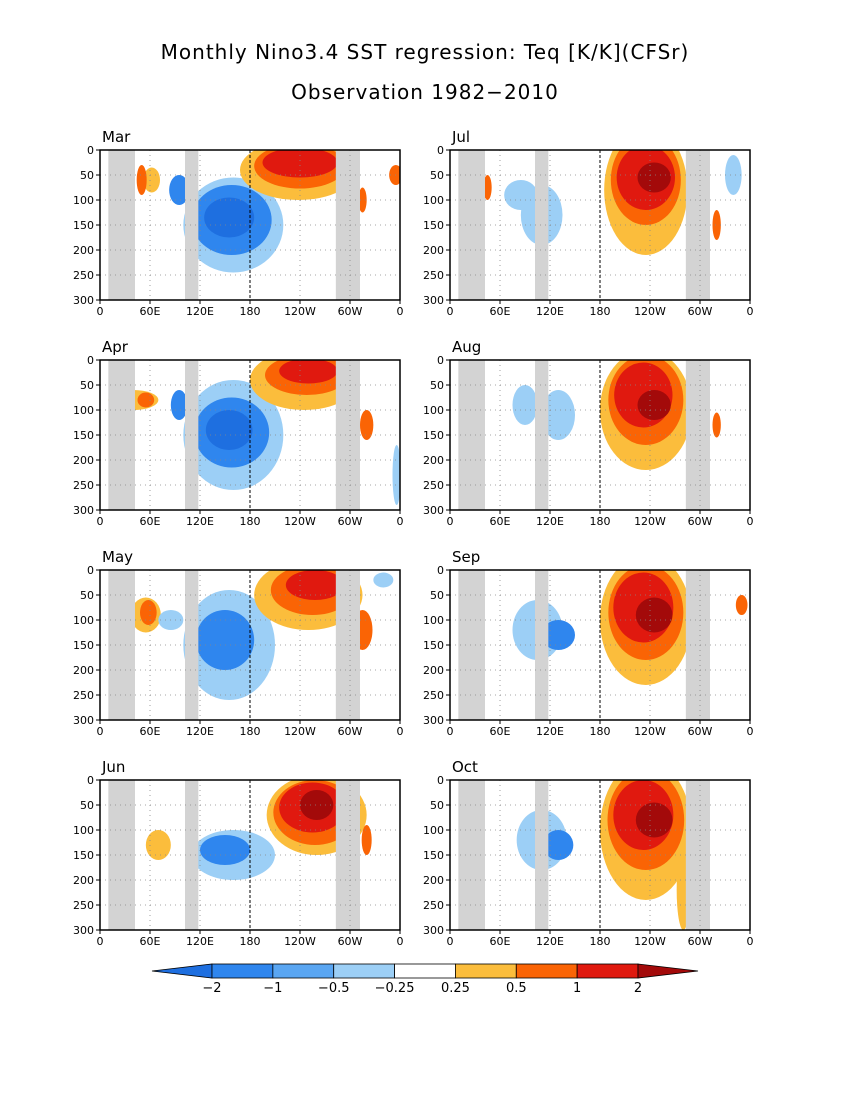 This screenshot has height=1100, width=850. I want to click on panel-title: Apr, so click(115, 347).